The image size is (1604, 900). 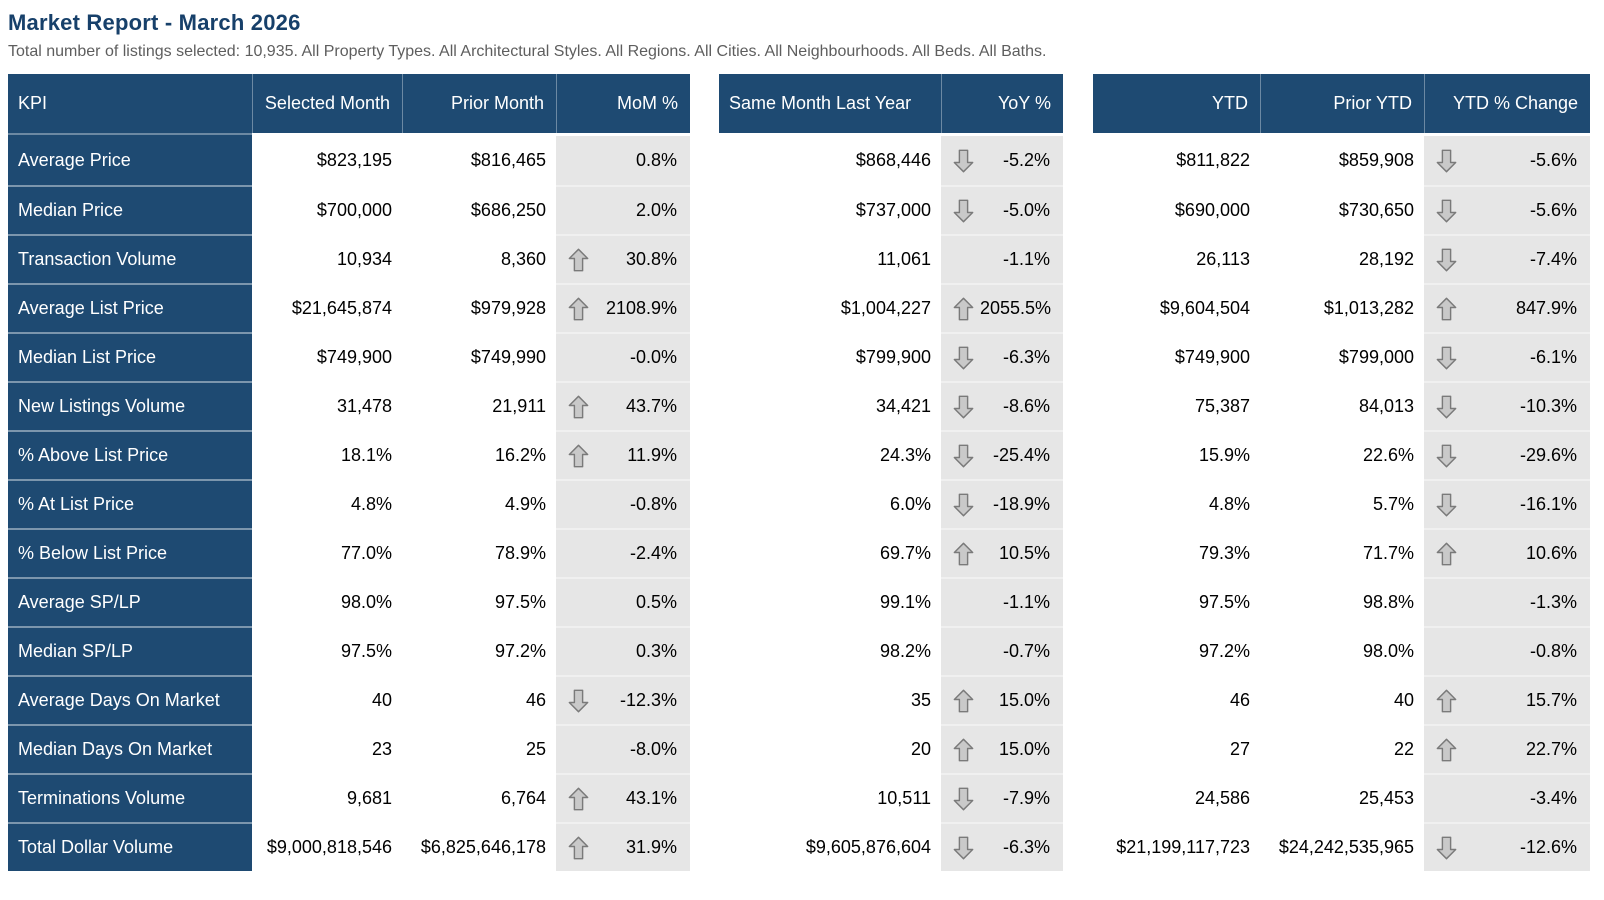 I want to click on yoy-change-cell: -5.2%, so click(x=1002, y=160).